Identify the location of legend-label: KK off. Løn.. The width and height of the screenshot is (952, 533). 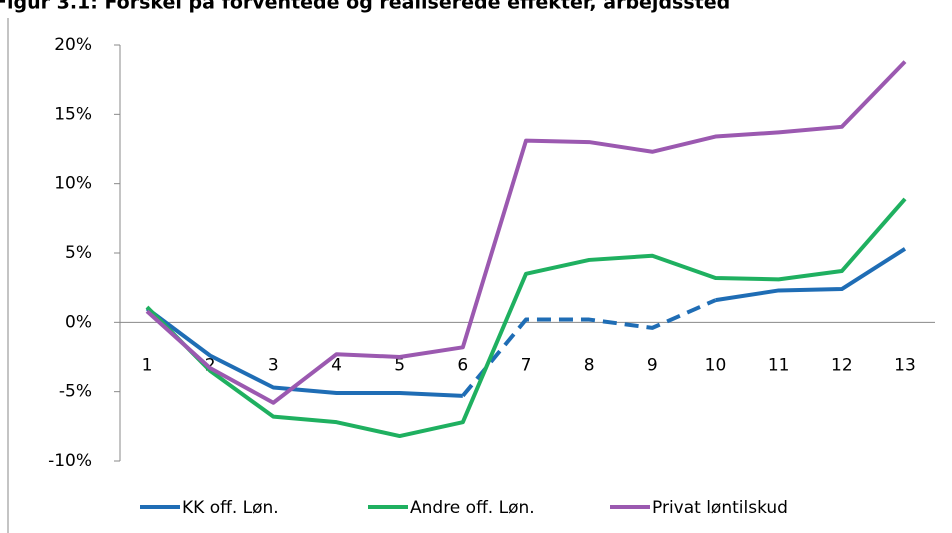
(230, 508).